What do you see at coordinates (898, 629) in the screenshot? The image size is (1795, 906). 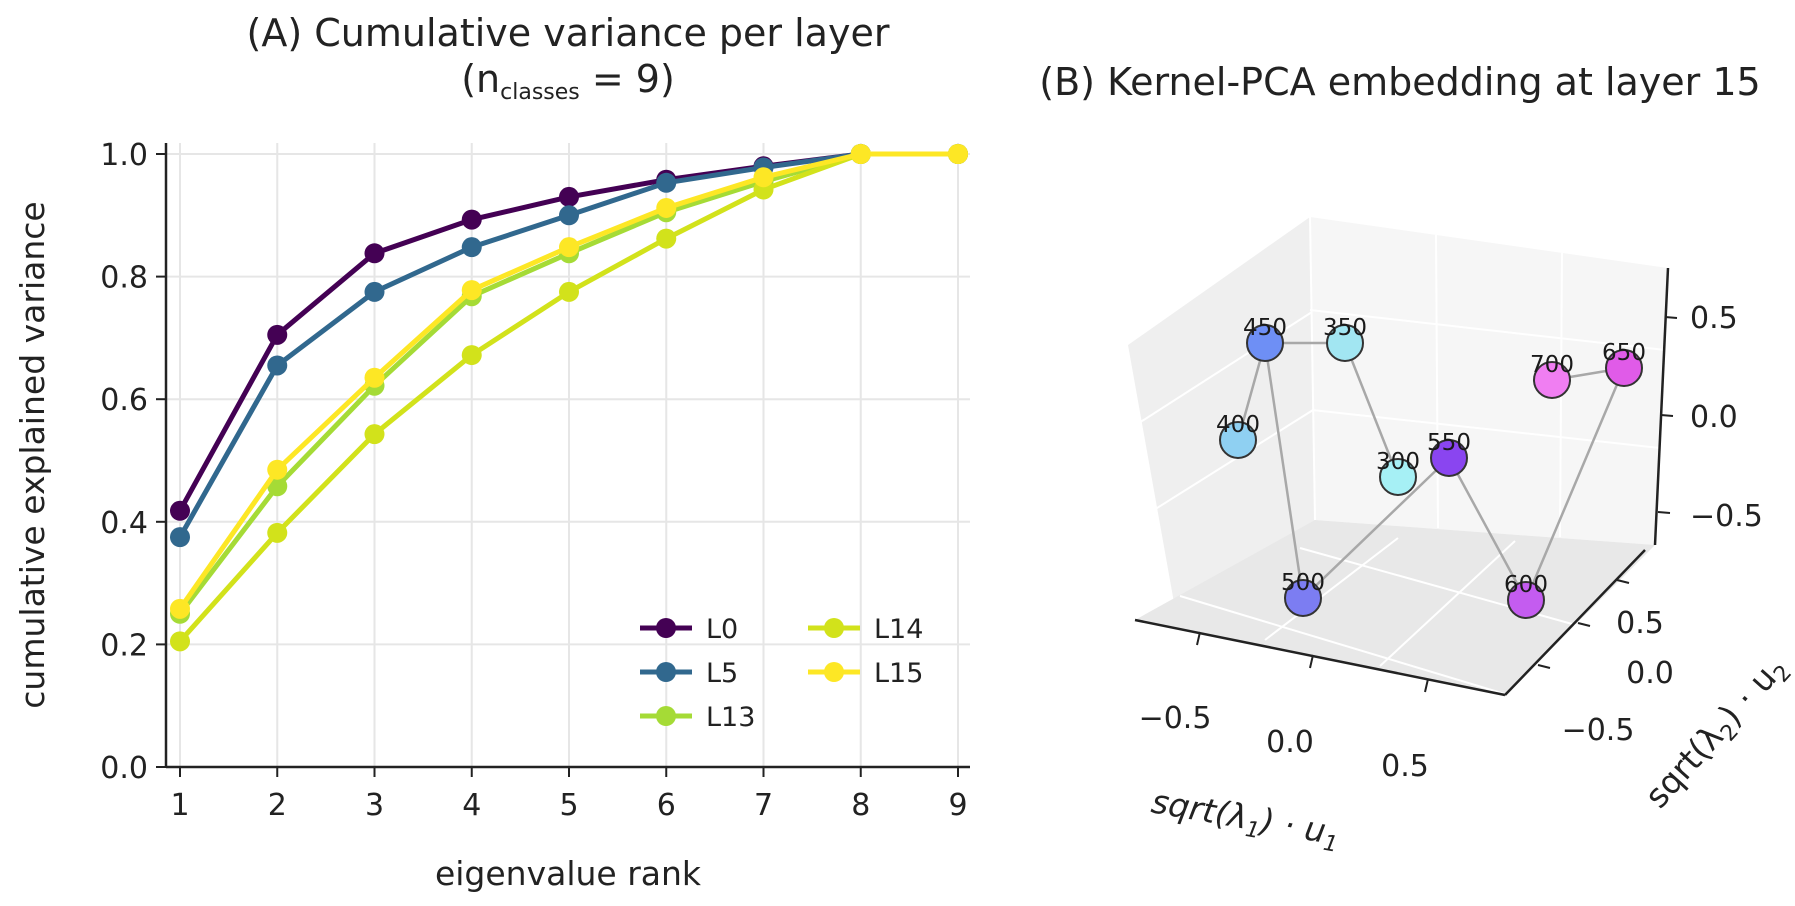 I see `legend-label: L14` at bounding box center [898, 629].